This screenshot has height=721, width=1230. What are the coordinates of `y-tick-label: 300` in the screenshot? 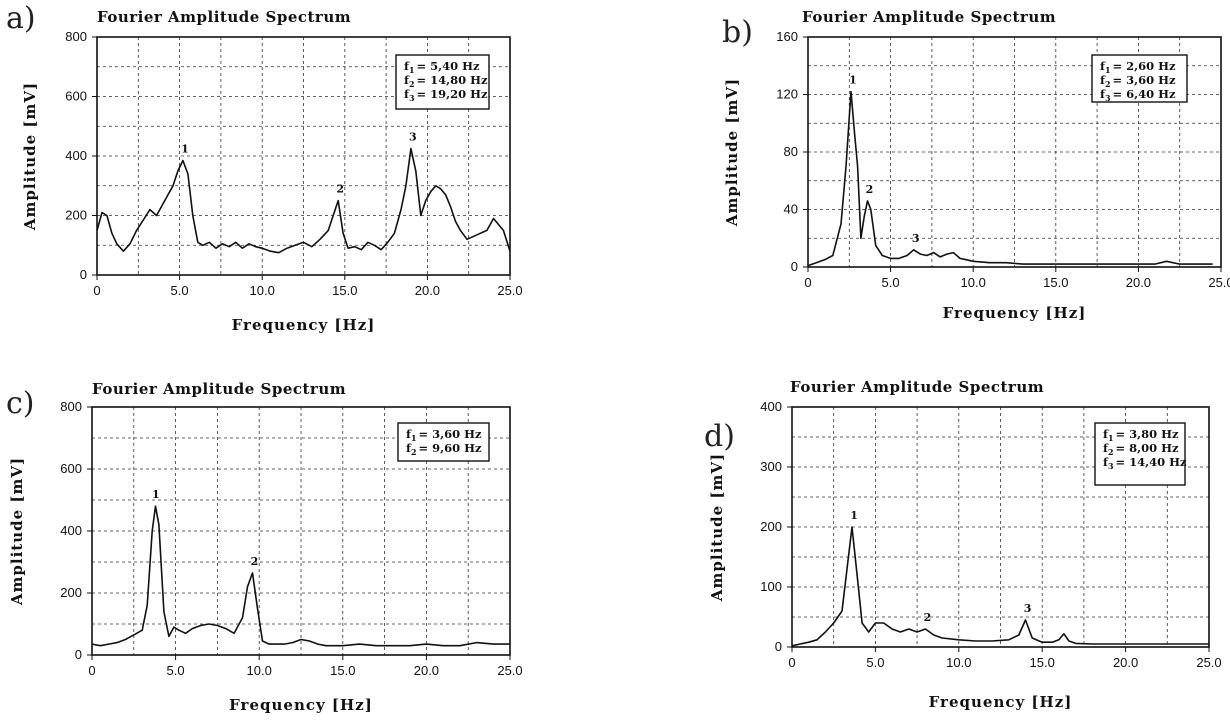 It's located at (771, 466).